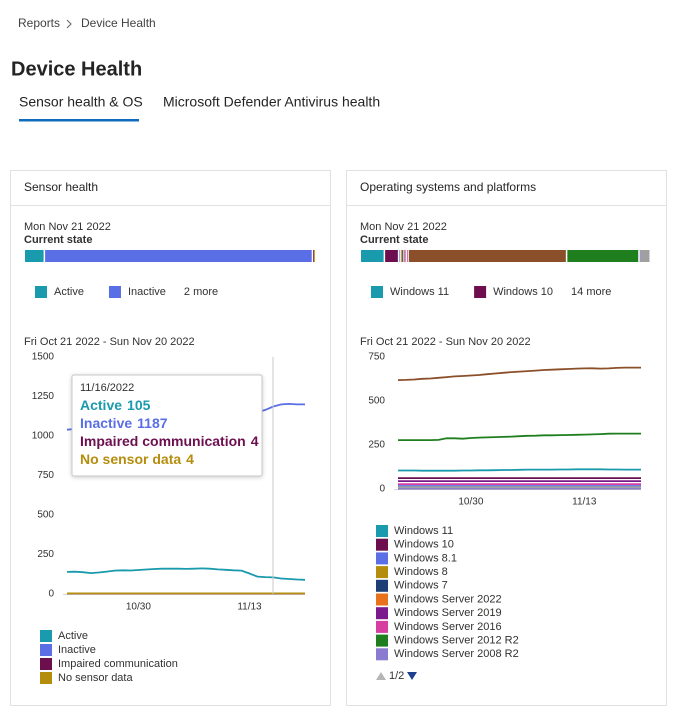 The height and width of the screenshot is (720, 673). What do you see at coordinates (79, 120) in the screenshot?
I see `tab-indicator` at bounding box center [79, 120].